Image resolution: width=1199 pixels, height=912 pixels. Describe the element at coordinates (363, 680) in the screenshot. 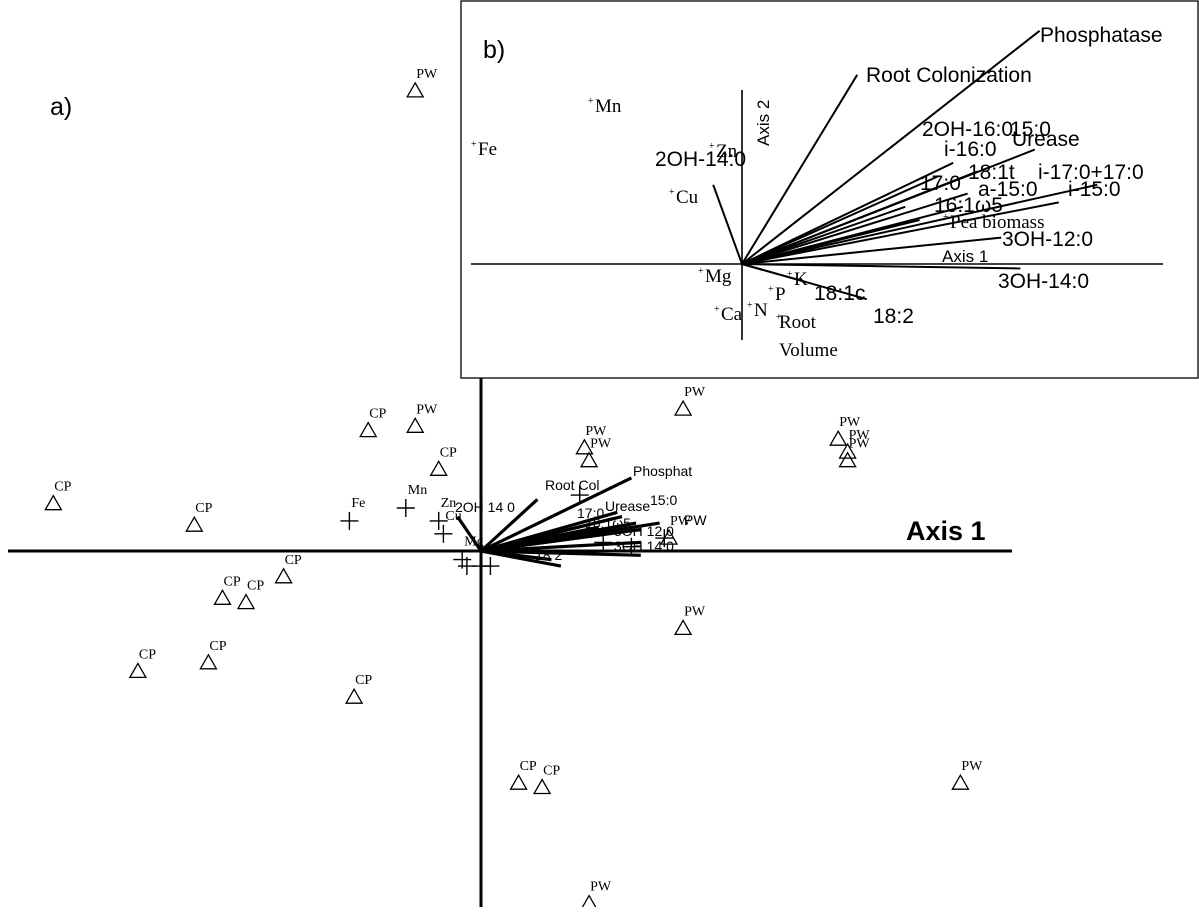

I see `site-label-cp-21: CP` at that location.